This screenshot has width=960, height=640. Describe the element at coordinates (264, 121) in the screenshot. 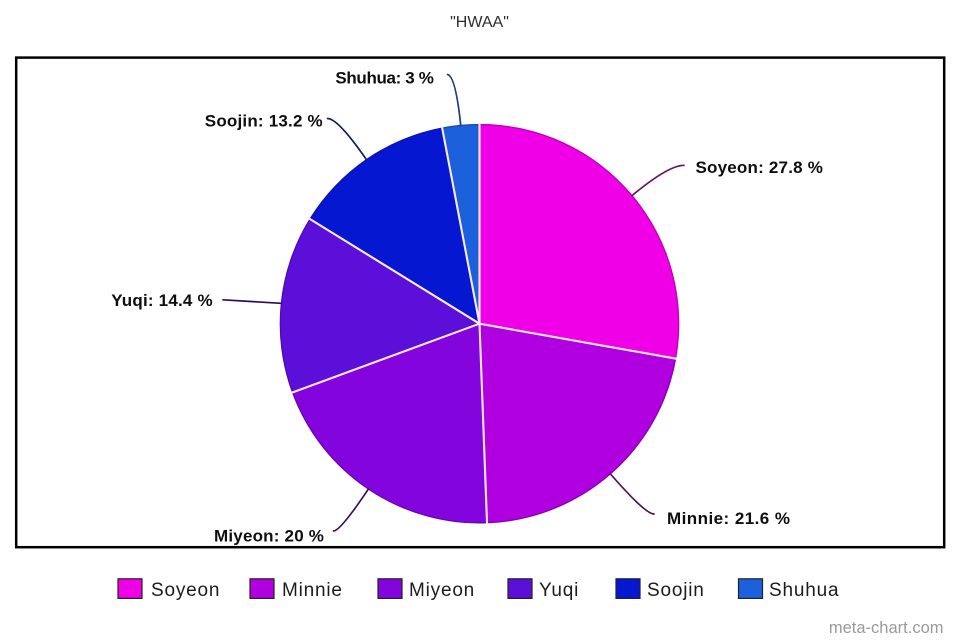

I see `svg-text: Soojin: 13.2 %` at that location.